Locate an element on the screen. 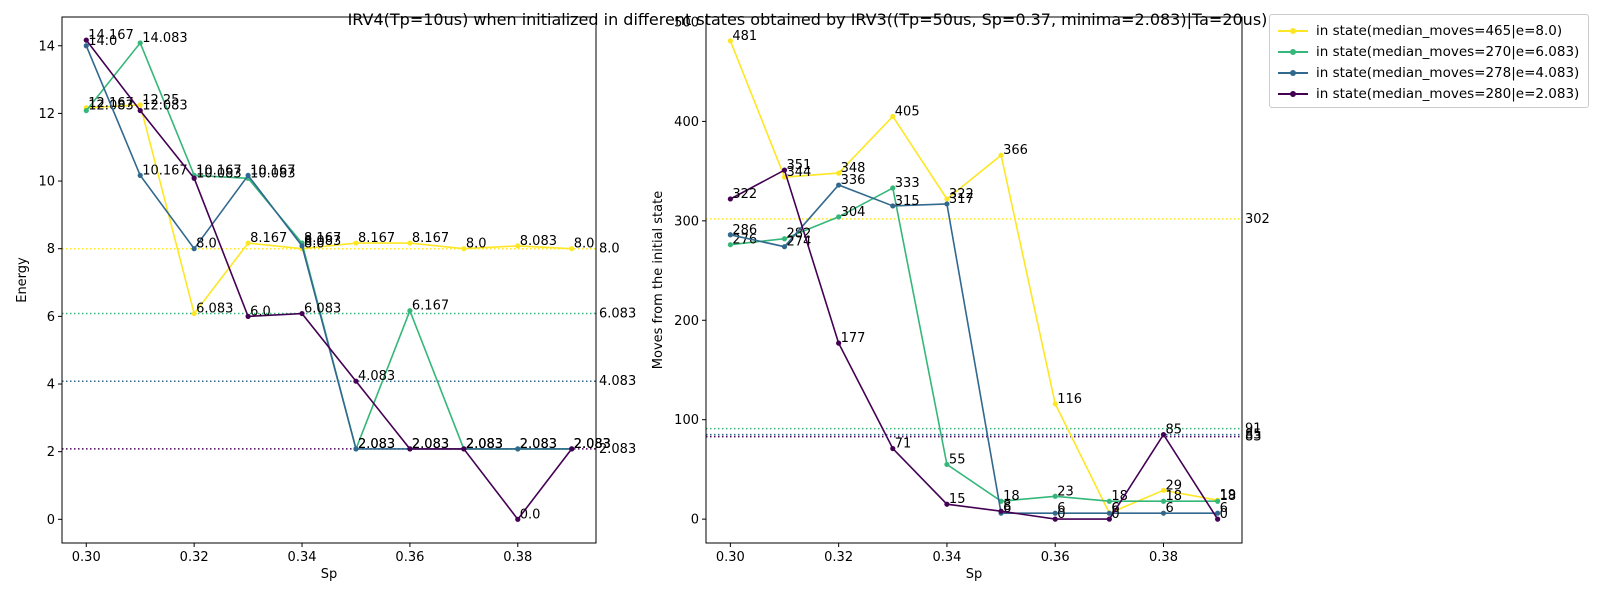 The image size is (1600, 600). data-label: 366 is located at coordinates (1015, 150).